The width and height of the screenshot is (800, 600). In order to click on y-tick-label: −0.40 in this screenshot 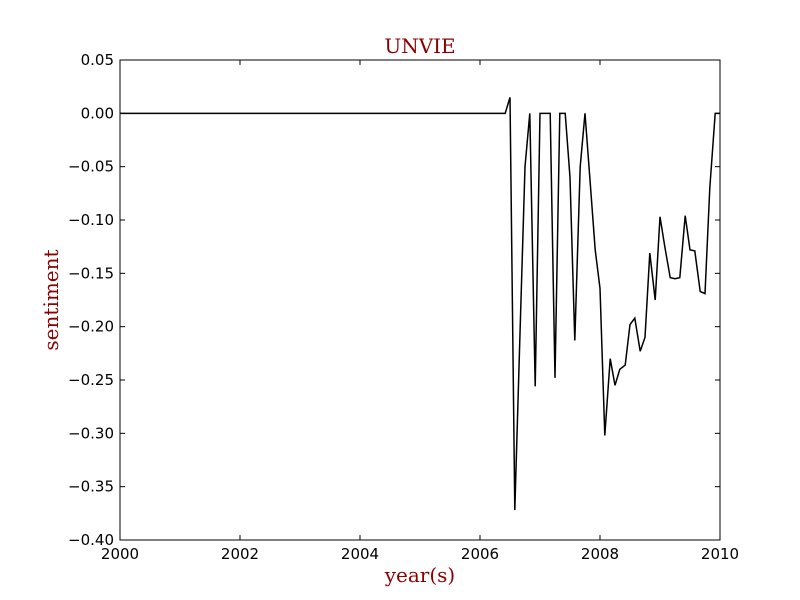, I will do `click(91, 540)`.